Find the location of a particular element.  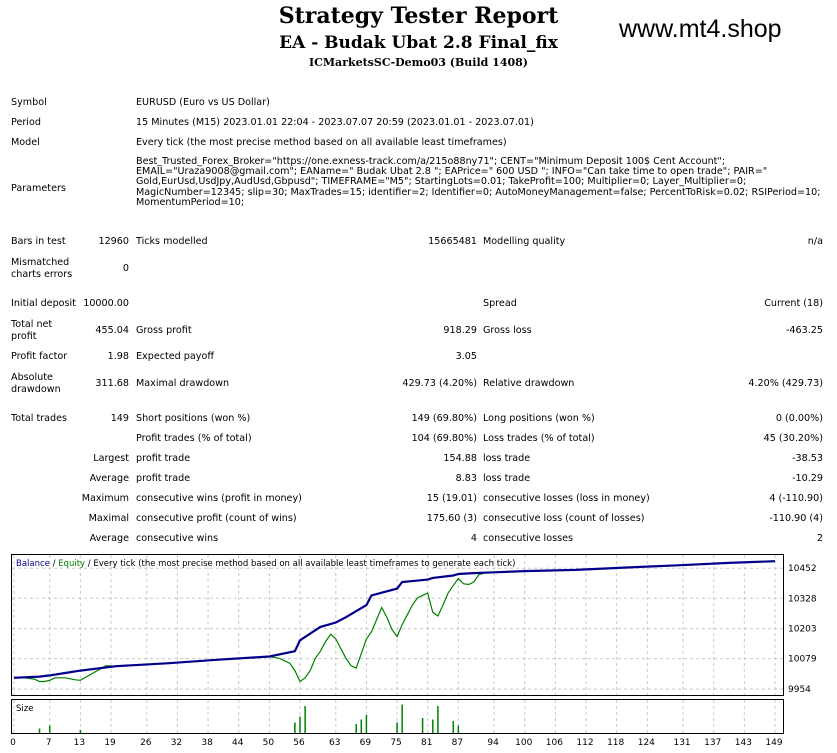

avg-consec-losses-value: 2 is located at coordinates (819, 538).